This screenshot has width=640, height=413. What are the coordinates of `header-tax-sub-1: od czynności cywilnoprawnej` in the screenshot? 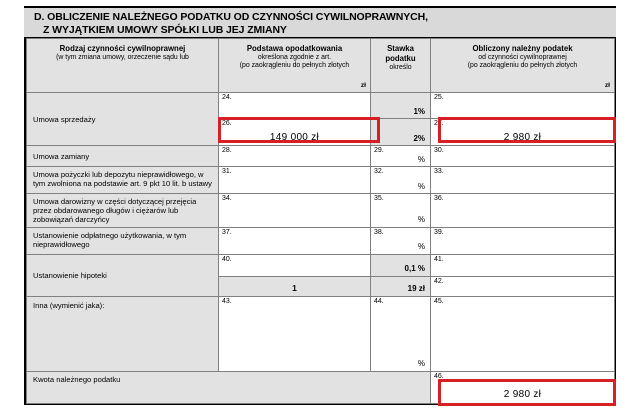 It's located at (522, 57).